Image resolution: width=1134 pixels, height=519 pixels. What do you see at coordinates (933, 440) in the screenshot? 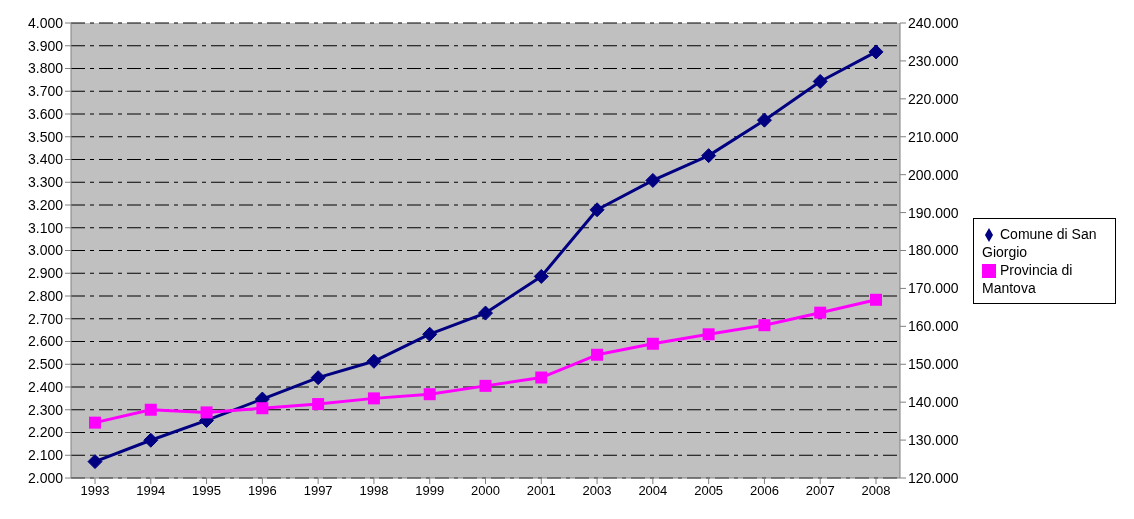
I see `y2-tick-label: 130.000` at bounding box center [933, 440].